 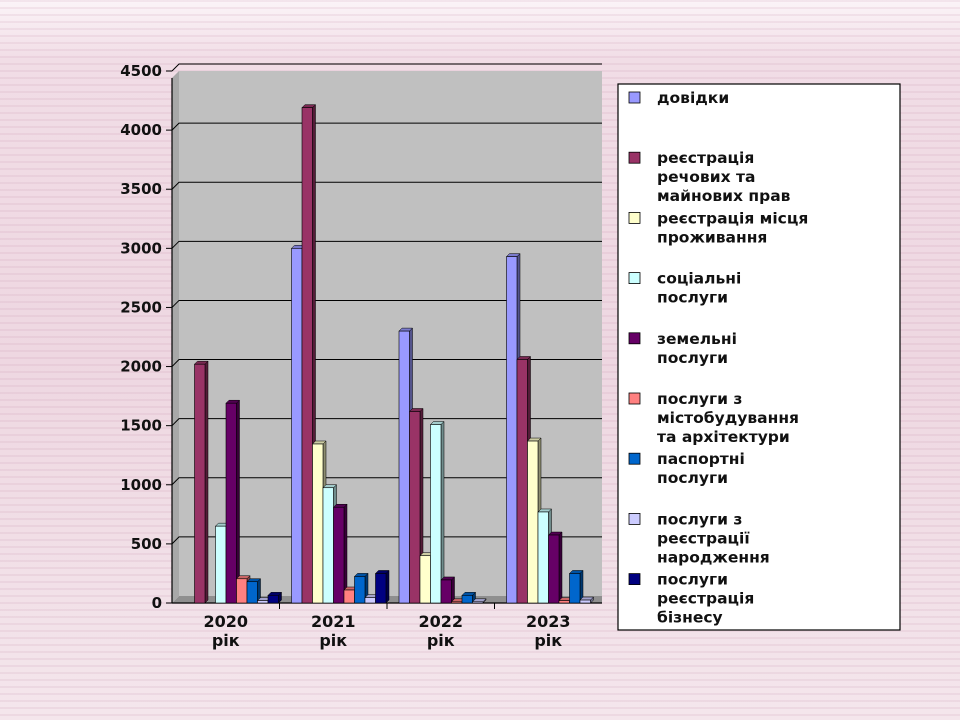 I want to click on y-tick-label: 1500, so click(x=141, y=426).